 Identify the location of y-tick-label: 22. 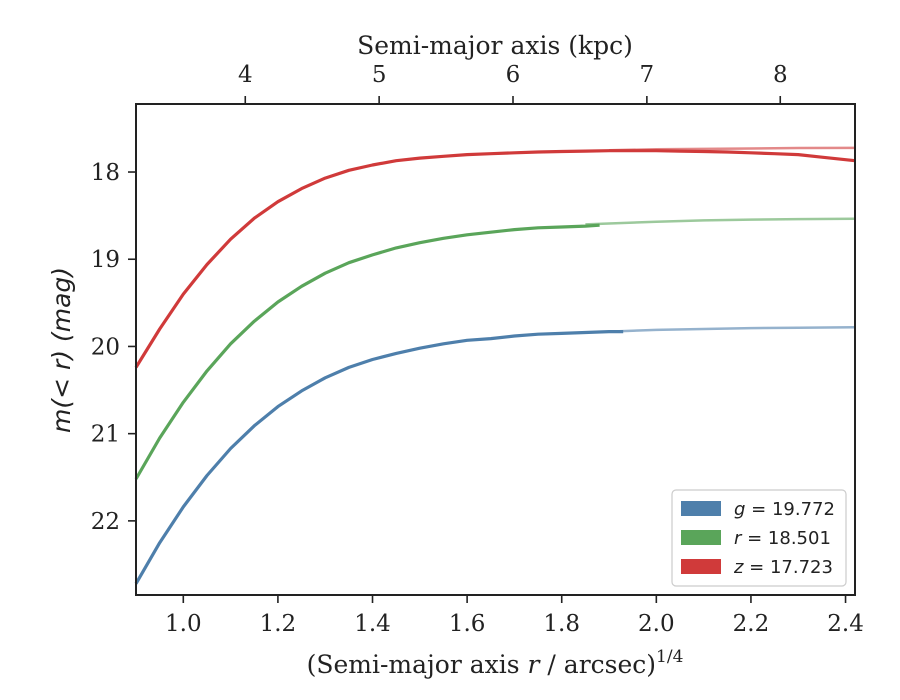
(105, 522).